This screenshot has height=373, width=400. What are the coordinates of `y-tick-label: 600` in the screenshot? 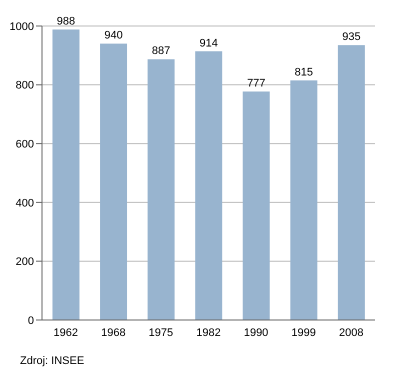 It's located at (25, 144).